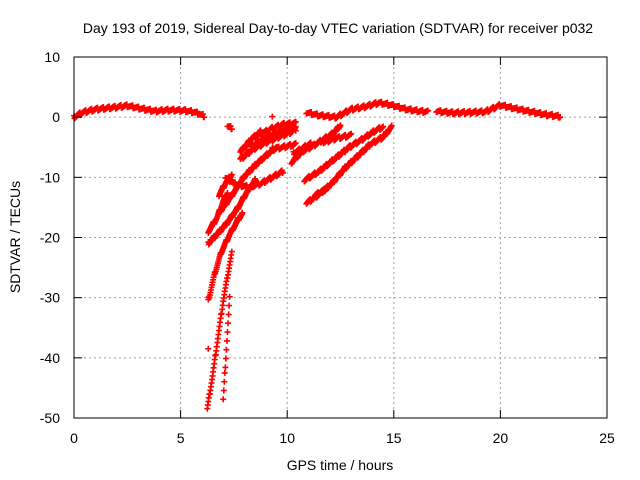  What do you see at coordinates (50, 238) in the screenshot?
I see `y-tick-label: -20` at bounding box center [50, 238].